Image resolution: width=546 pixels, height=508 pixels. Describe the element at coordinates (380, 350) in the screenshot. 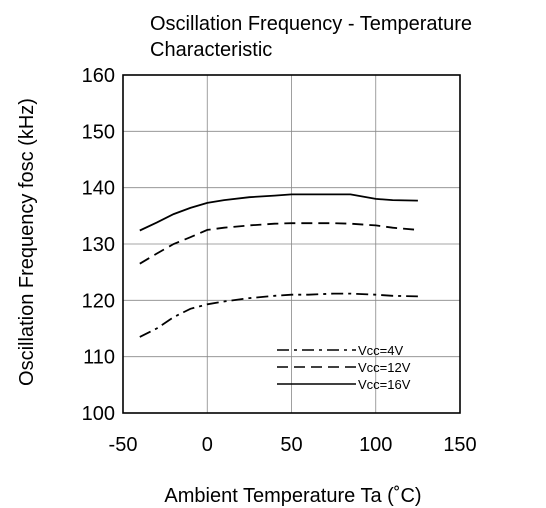

I see `legend-label-1: Vcc=4V` at that location.